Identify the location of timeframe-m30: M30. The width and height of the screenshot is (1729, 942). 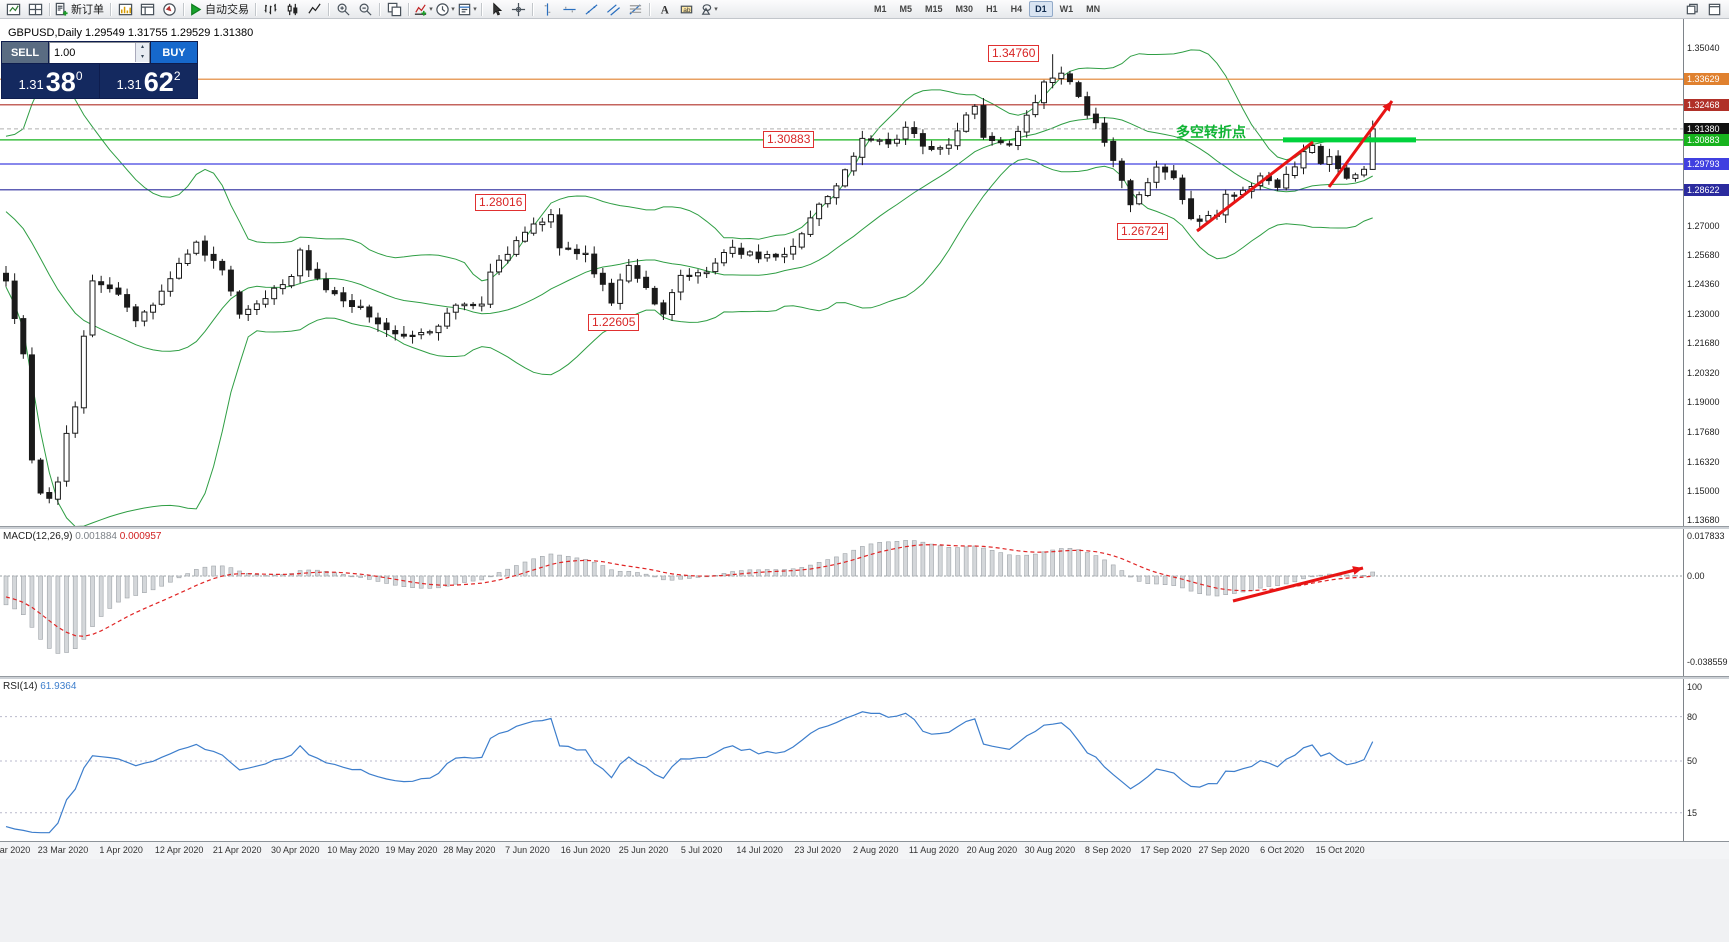
(964, 9).